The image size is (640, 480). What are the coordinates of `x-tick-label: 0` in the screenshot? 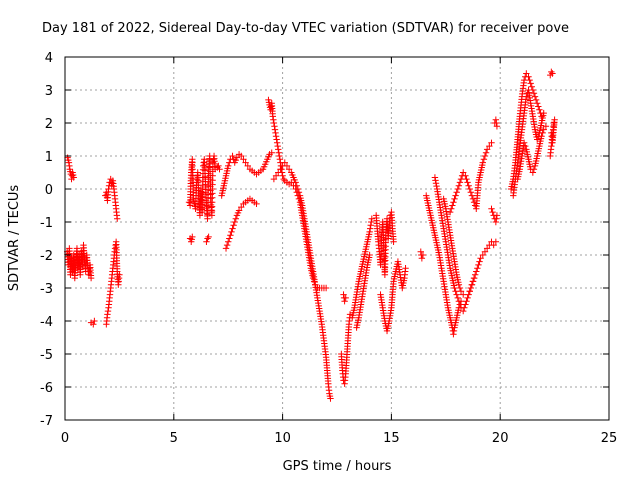 It's located at (65, 438).